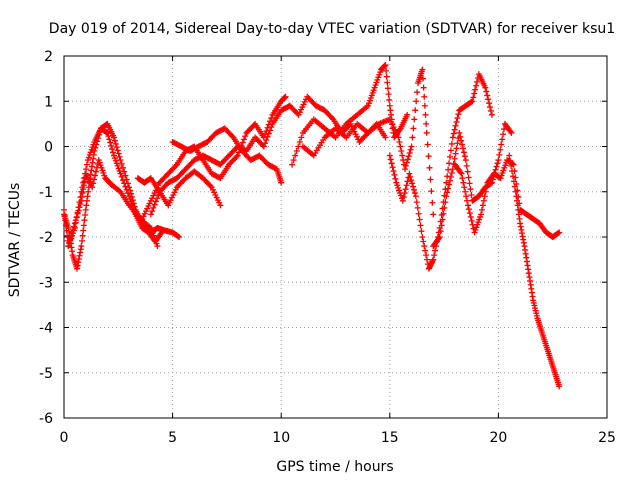 Image resolution: width=640 pixels, height=480 pixels. What do you see at coordinates (498, 438) in the screenshot?
I see `x-tick-label: 20` at bounding box center [498, 438].